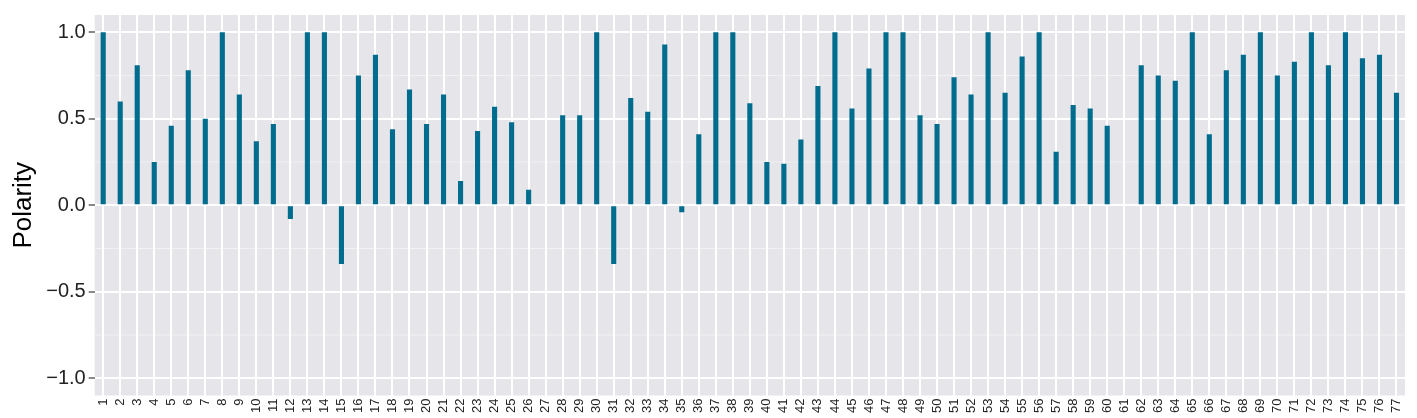  Describe the element at coordinates (1396, 406) in the screenshot. I see `x-tick-label: 77` at that location.